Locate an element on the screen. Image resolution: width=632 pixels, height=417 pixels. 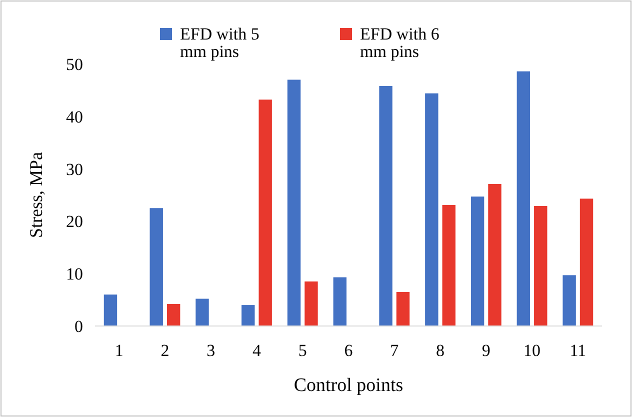
y-tick-label: 40 is located at coordinates (74, 116).